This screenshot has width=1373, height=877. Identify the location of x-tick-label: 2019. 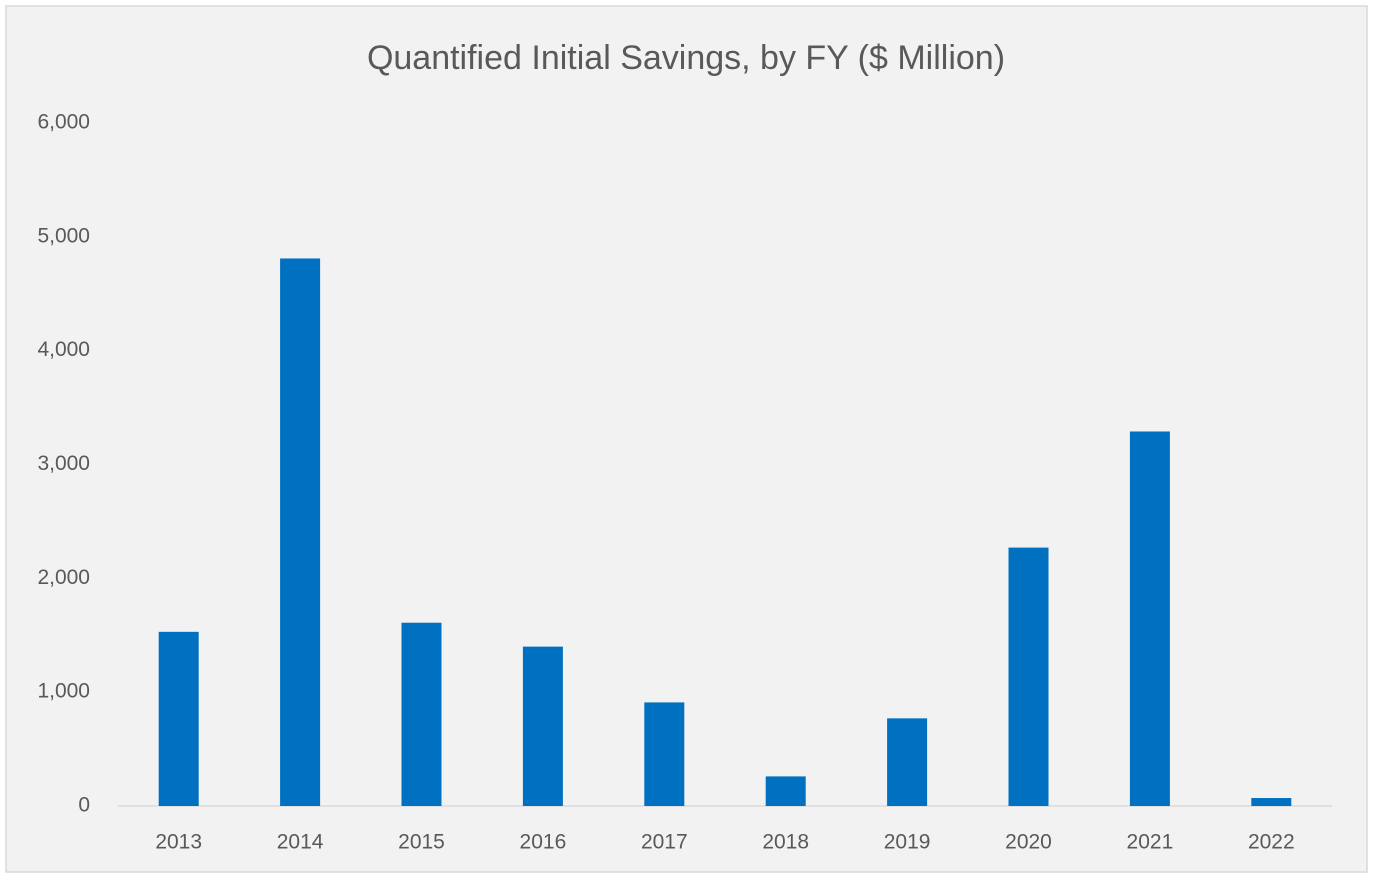
(907, 842).